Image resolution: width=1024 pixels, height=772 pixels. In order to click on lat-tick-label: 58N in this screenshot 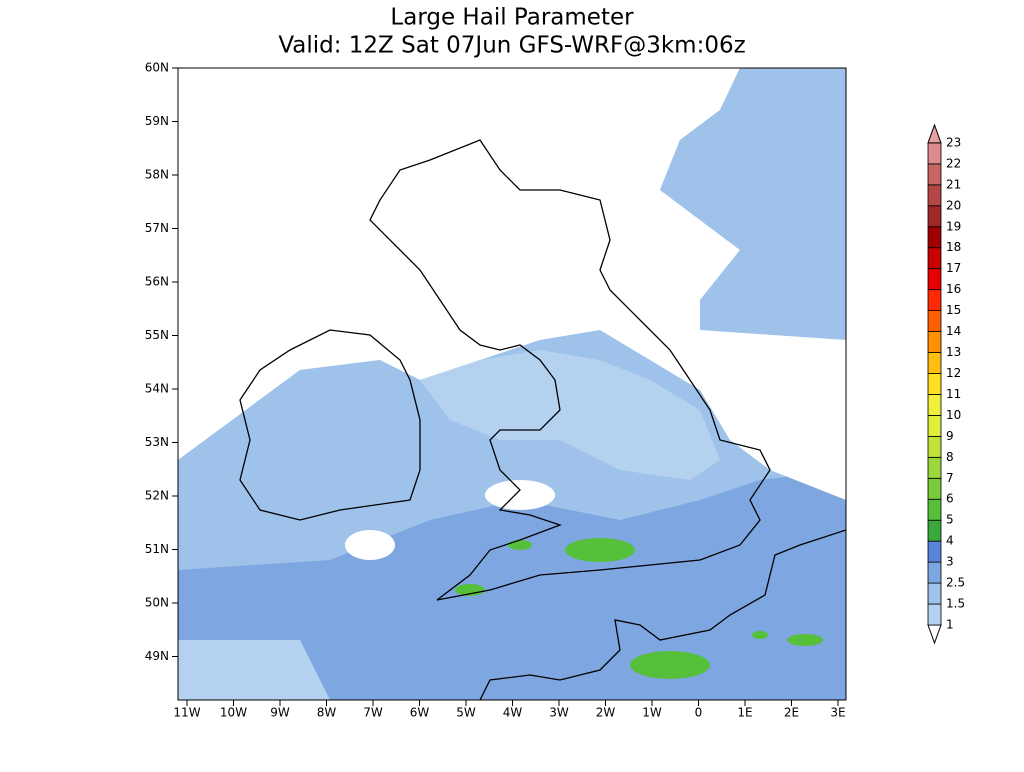, I will do `click(157, 175)`.